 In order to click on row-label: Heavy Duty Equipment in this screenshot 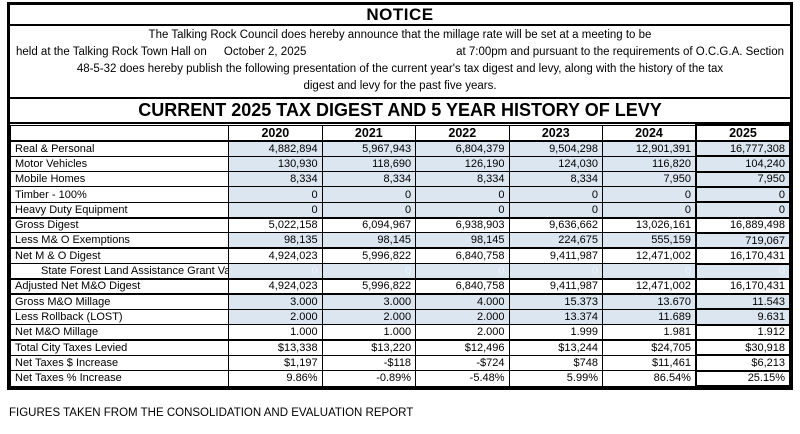, I will do `click(119, 210)`.